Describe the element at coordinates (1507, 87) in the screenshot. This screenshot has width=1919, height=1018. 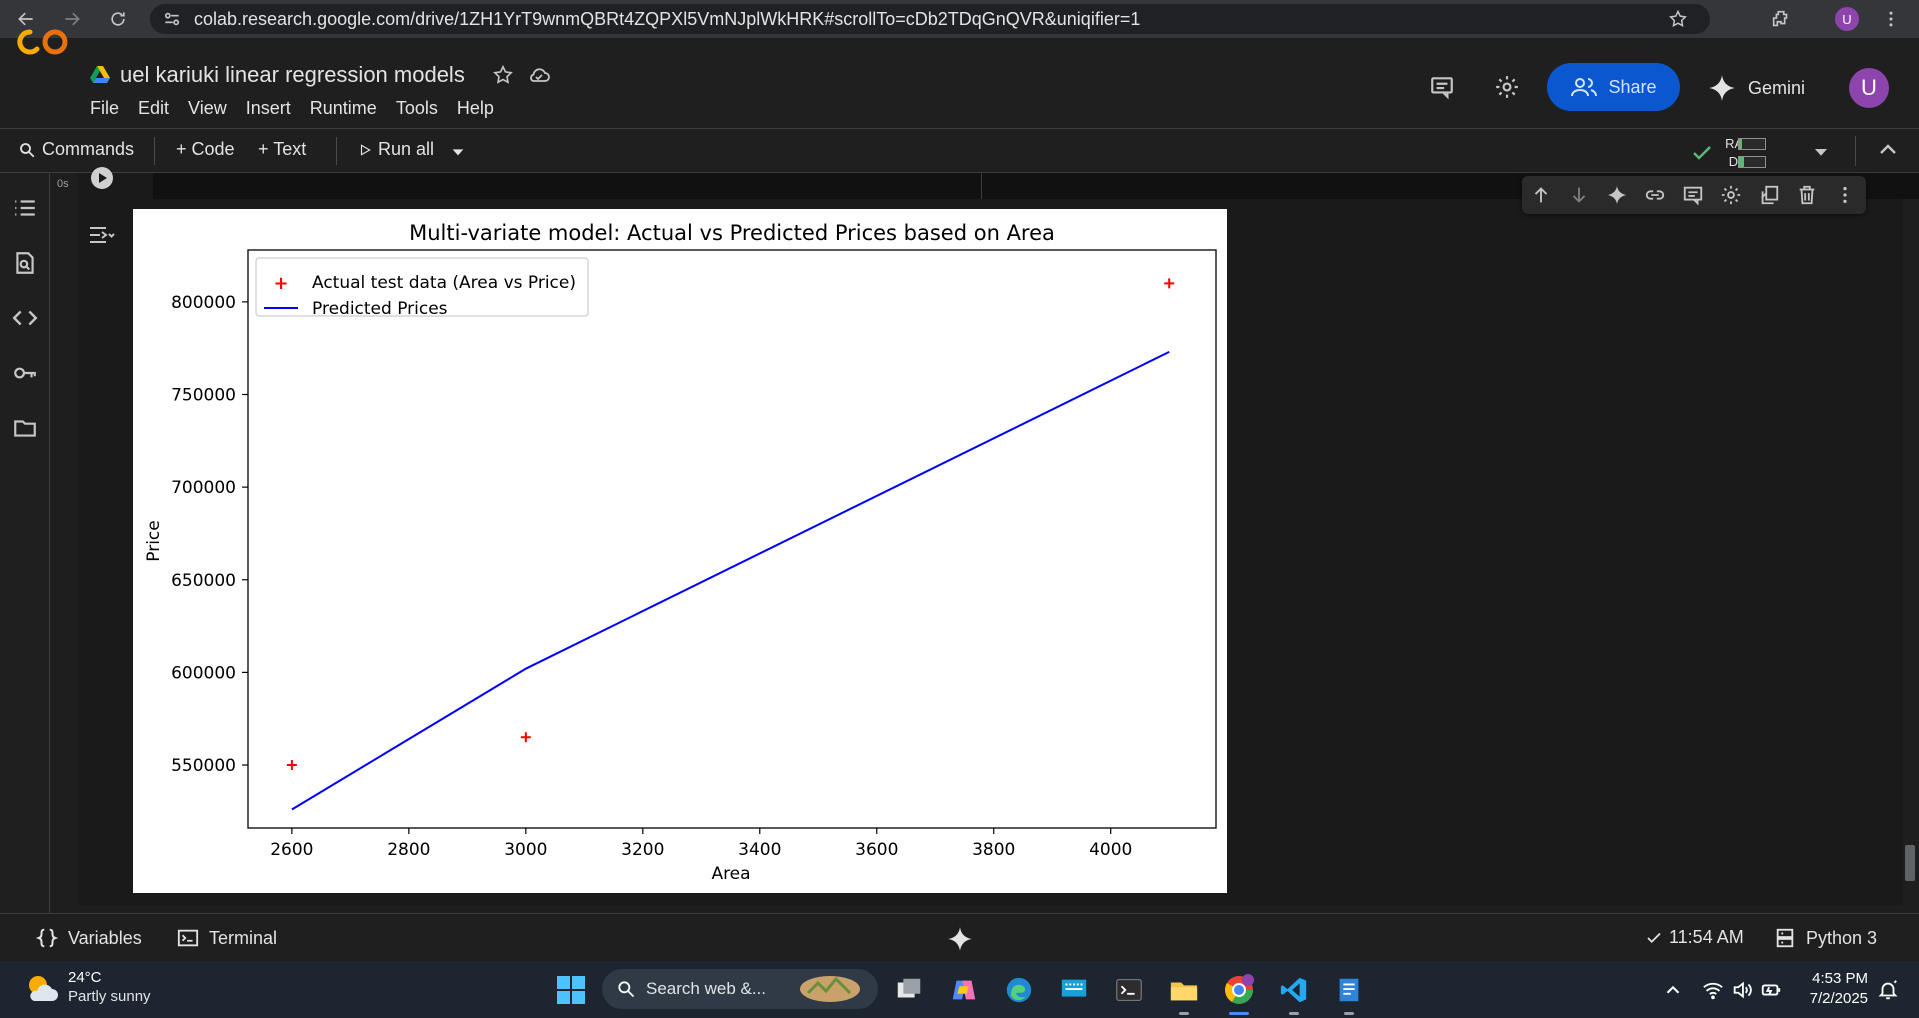
I see `settings-gear-icon` at that location.